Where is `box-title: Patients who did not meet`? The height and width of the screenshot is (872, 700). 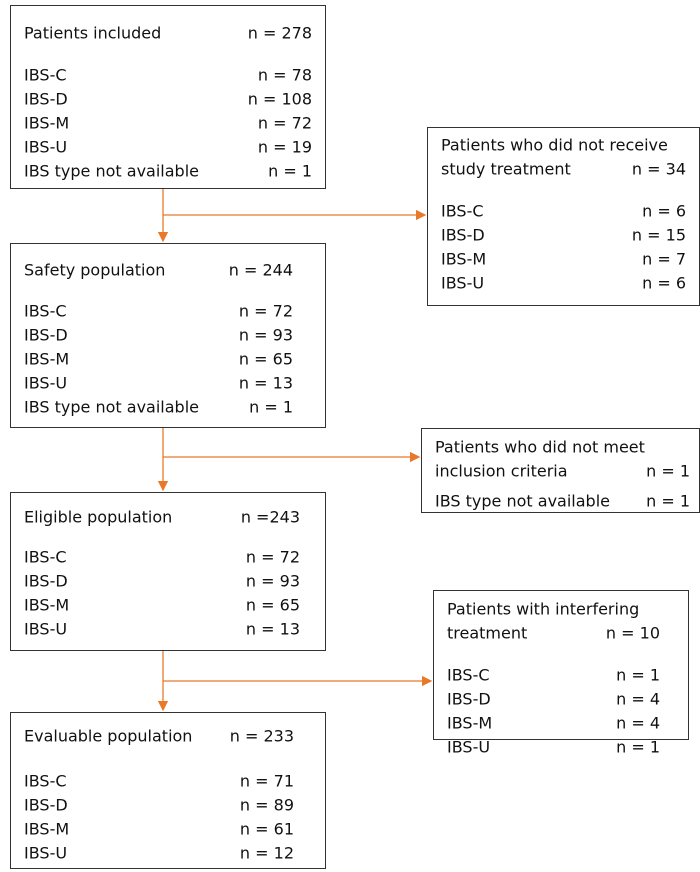 box-title: Patients who did not meet is located at coordinates (540, 447).